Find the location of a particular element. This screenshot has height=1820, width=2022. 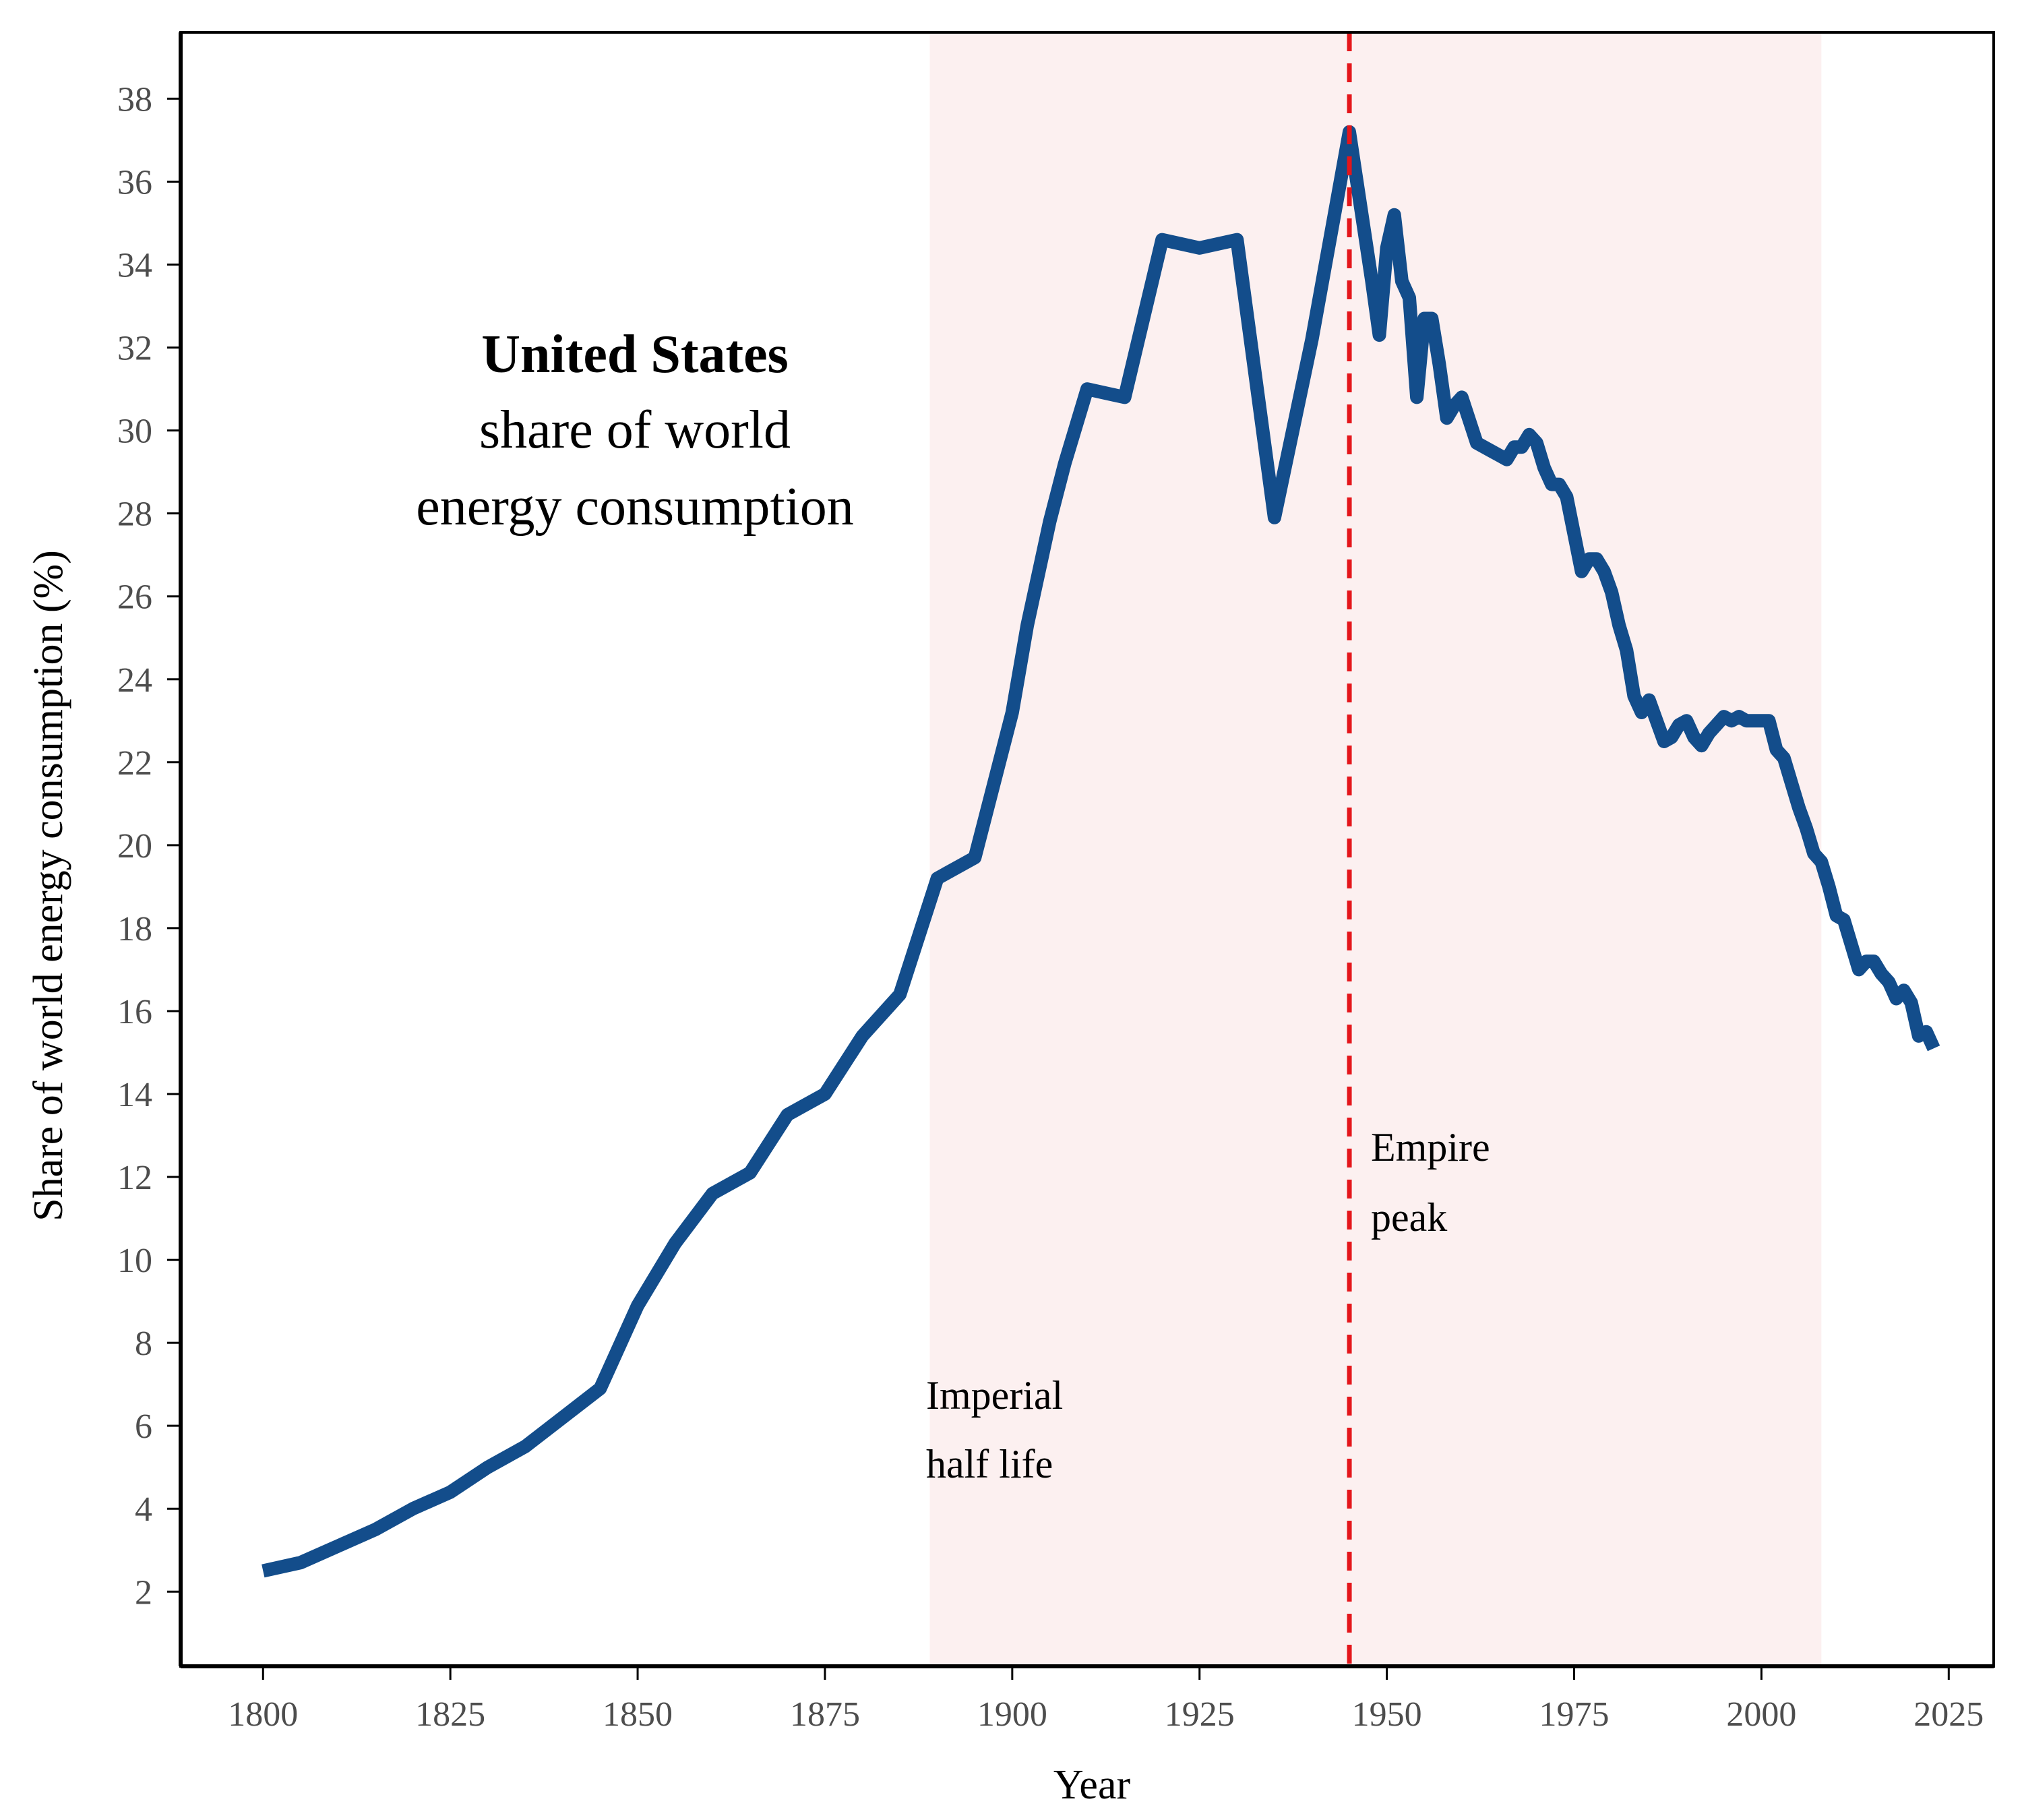

y-tick-label-32: 32 is located at coordinates (134, 349).